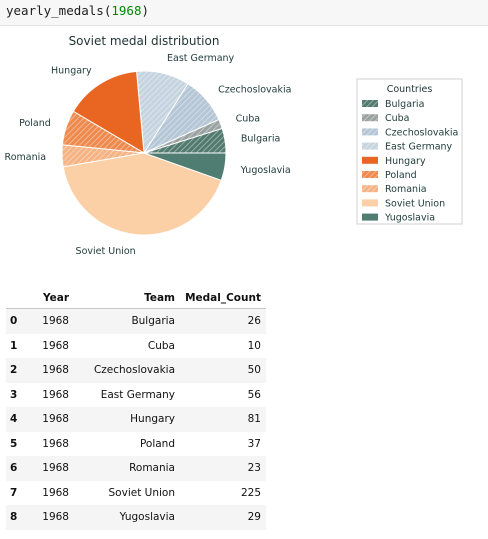  I want to click on row-index: 0, so click(18, 321).